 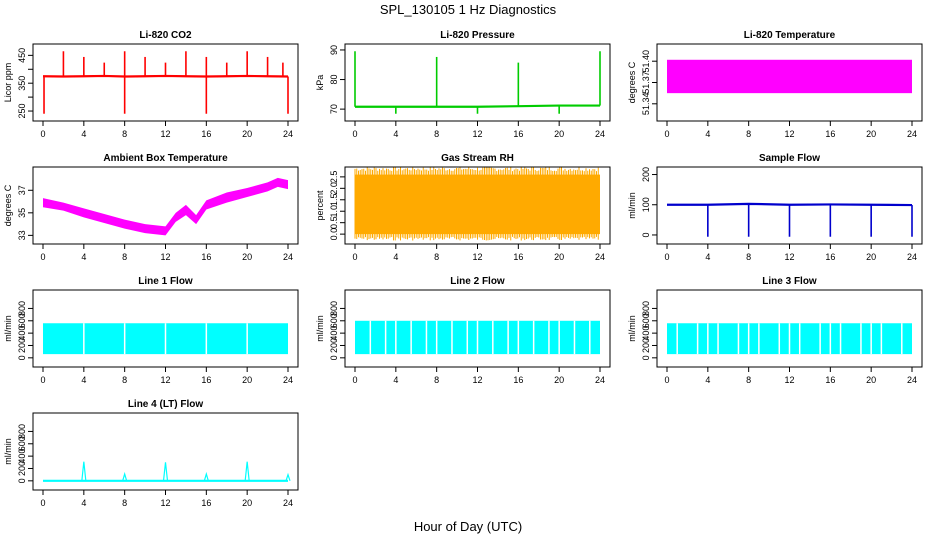 I want to click on panel-4-y-label: percent, so click(x=320, y=205).